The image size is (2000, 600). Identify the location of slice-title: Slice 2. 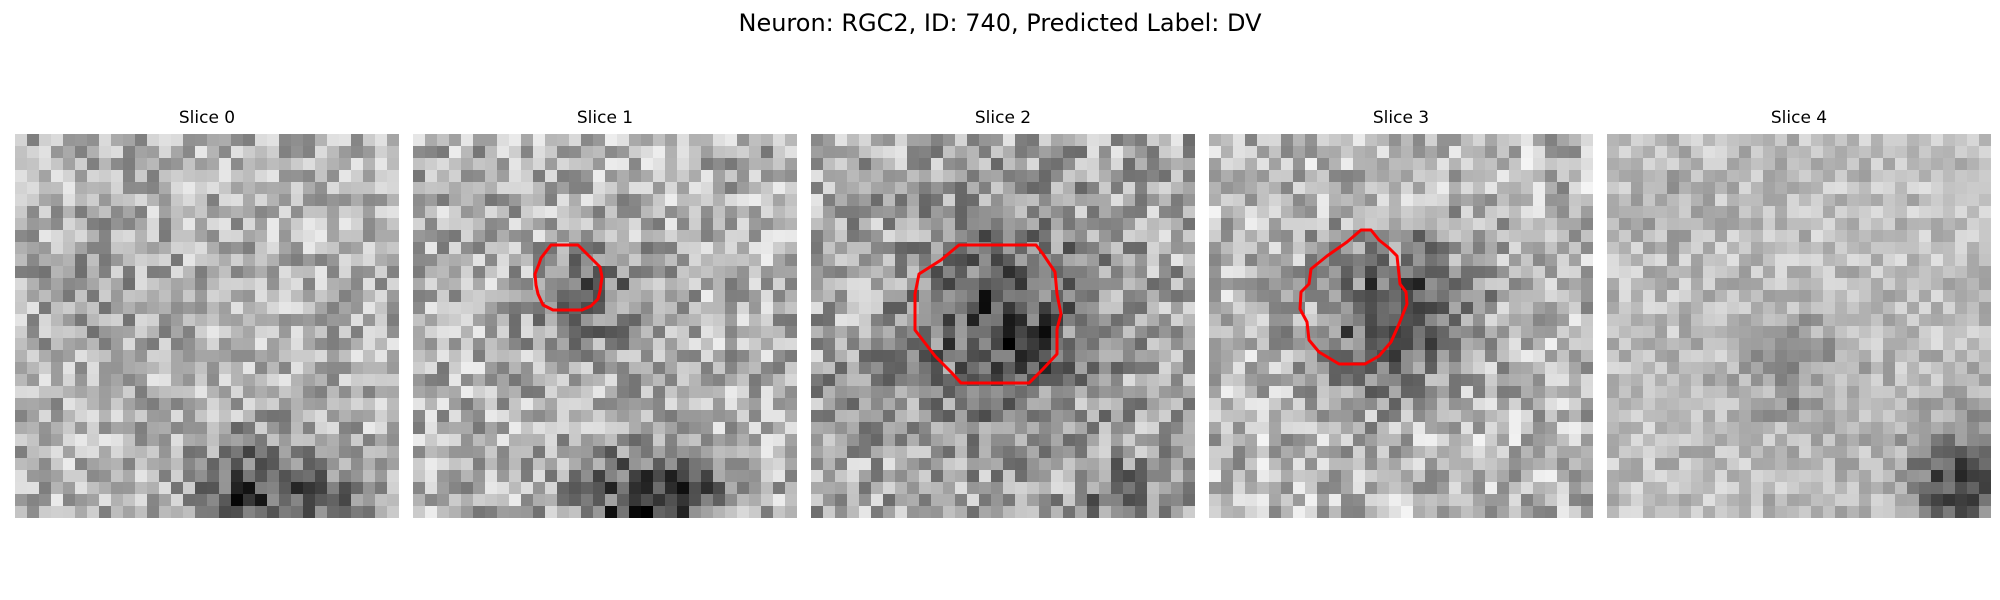
(1003, 118).